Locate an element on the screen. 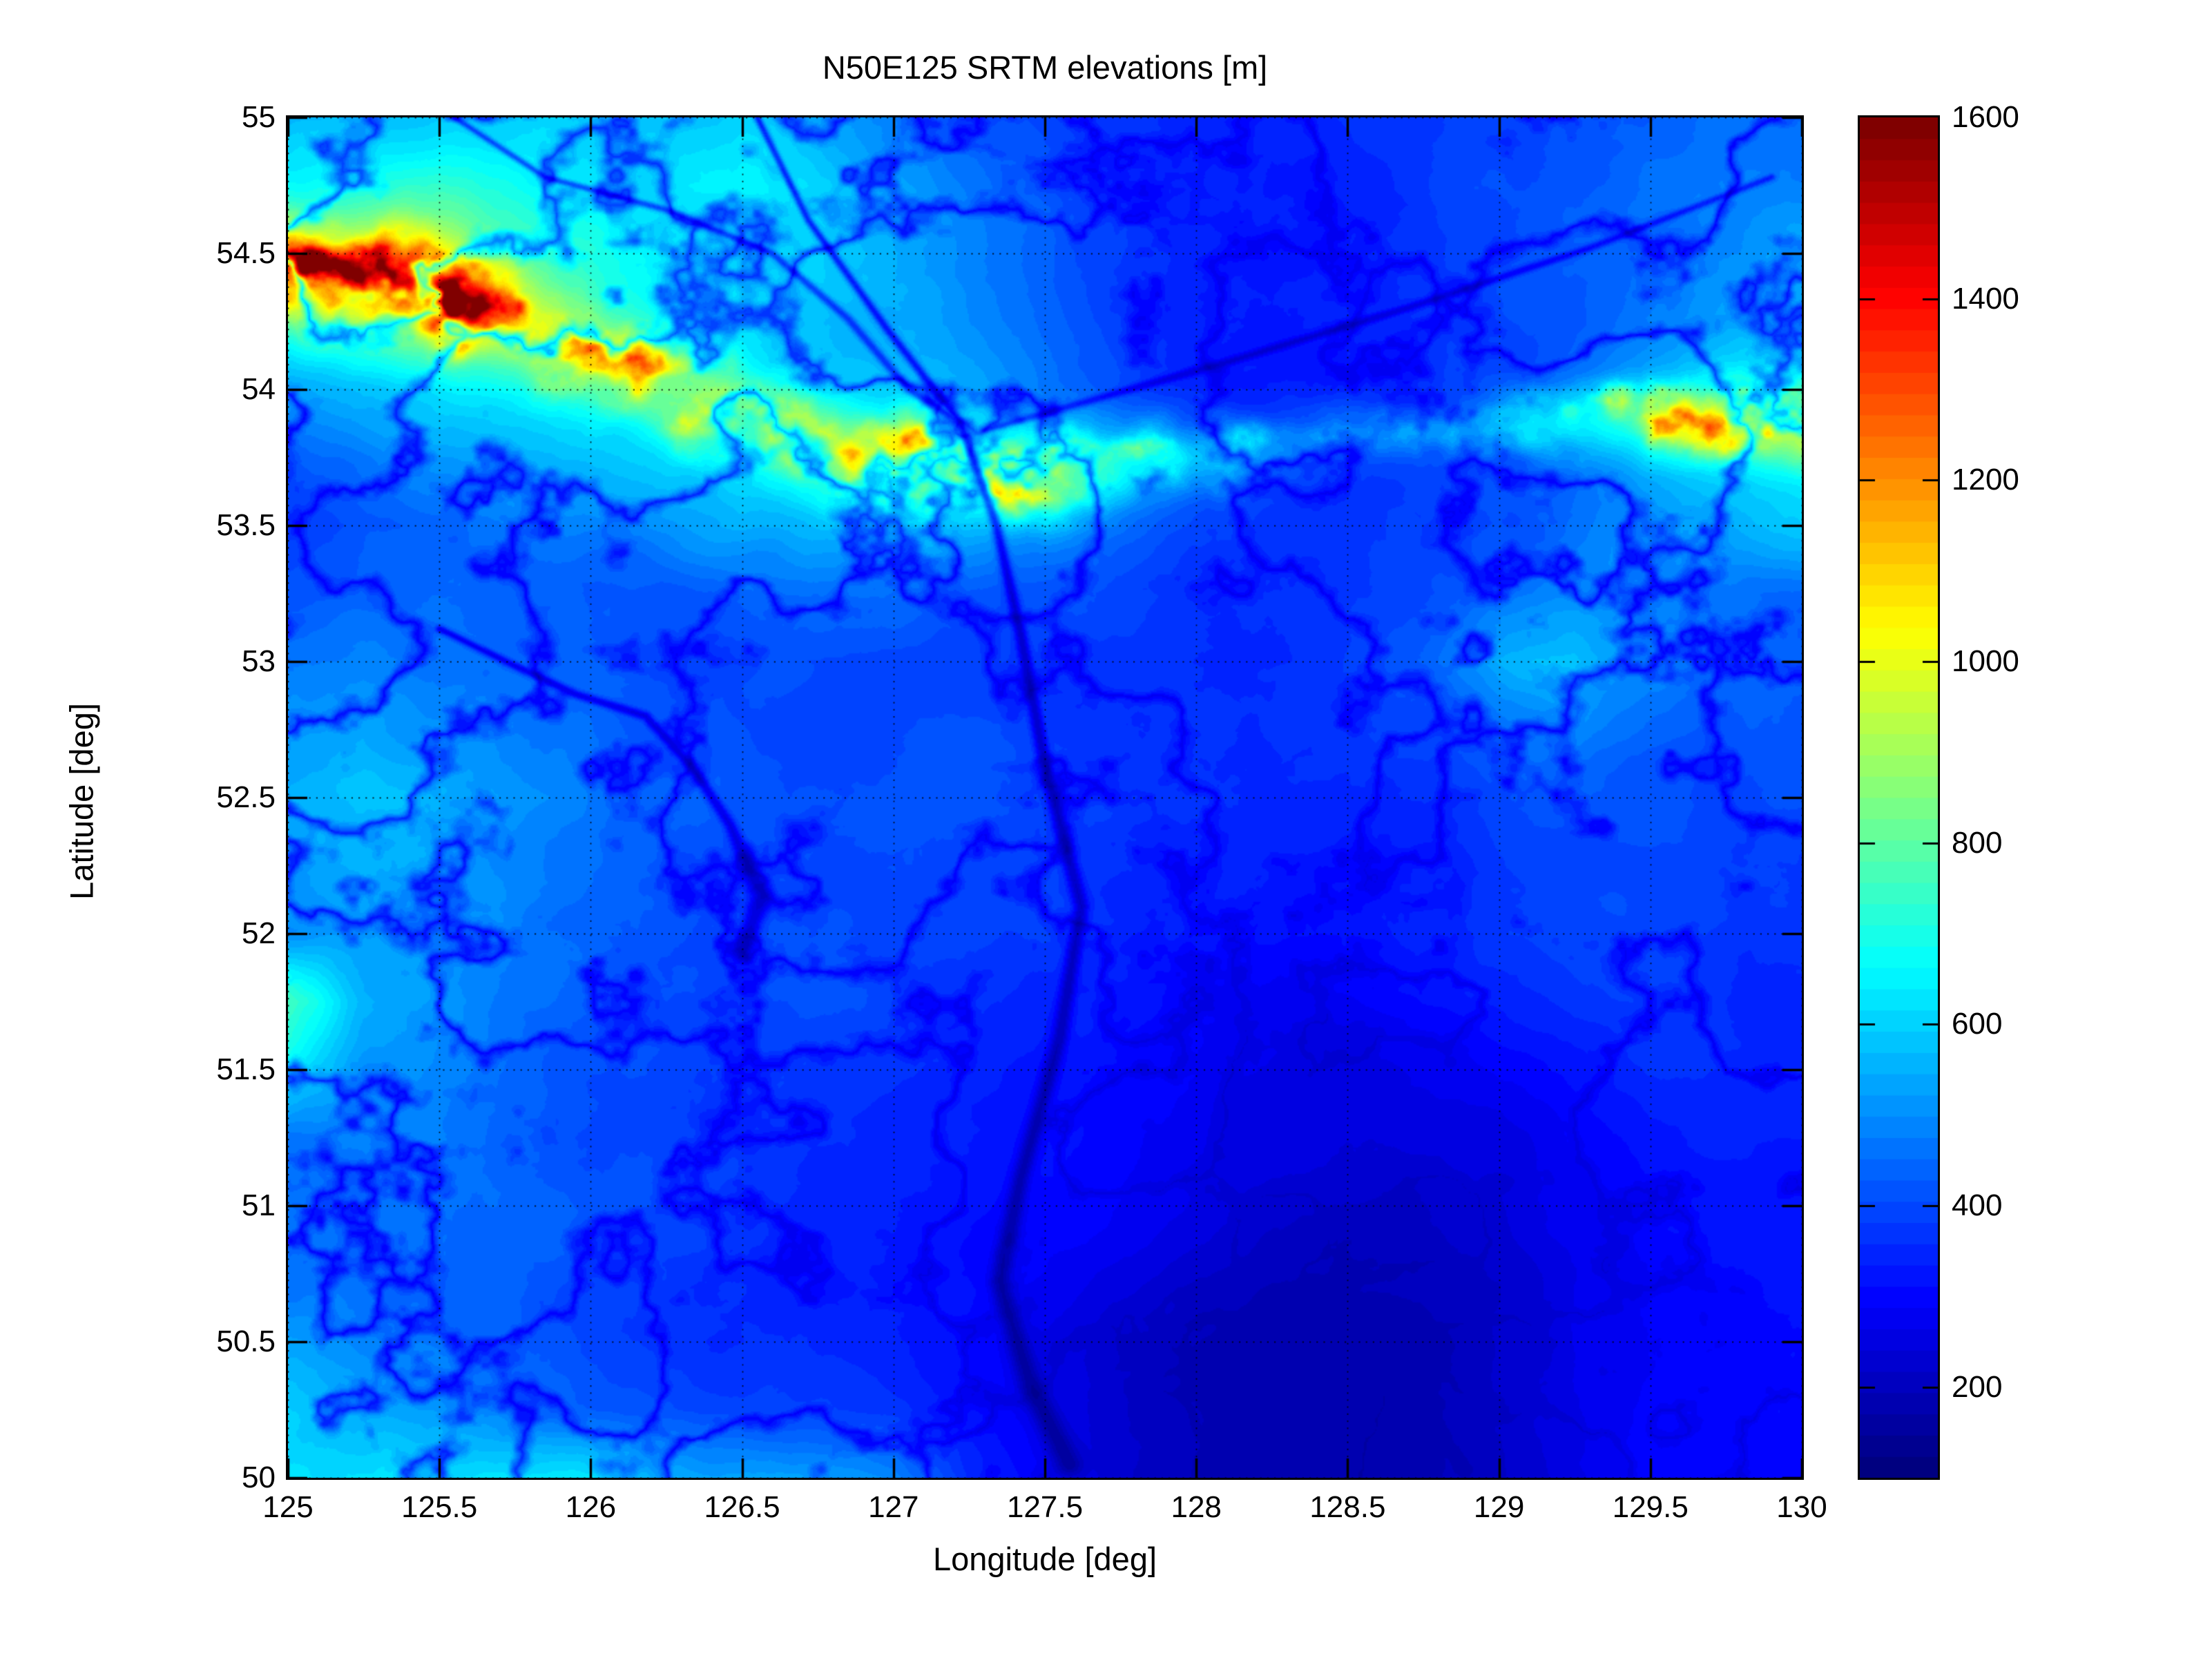  colorbar-tick-label: 800 is located at coordinates (1977, 842).